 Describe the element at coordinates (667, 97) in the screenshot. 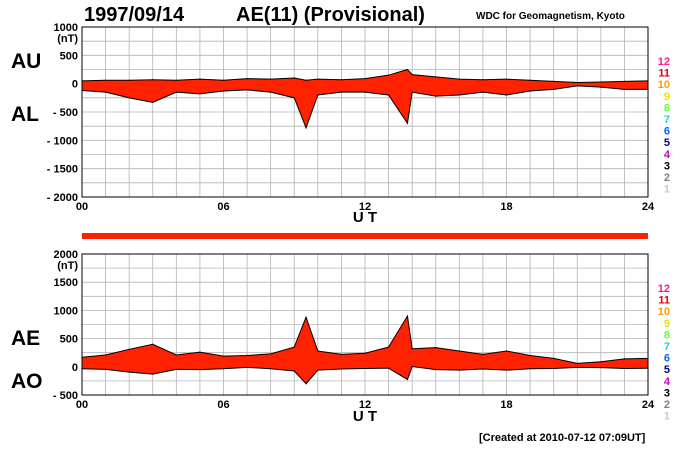

I see `station-legend-item: 9` at that location.